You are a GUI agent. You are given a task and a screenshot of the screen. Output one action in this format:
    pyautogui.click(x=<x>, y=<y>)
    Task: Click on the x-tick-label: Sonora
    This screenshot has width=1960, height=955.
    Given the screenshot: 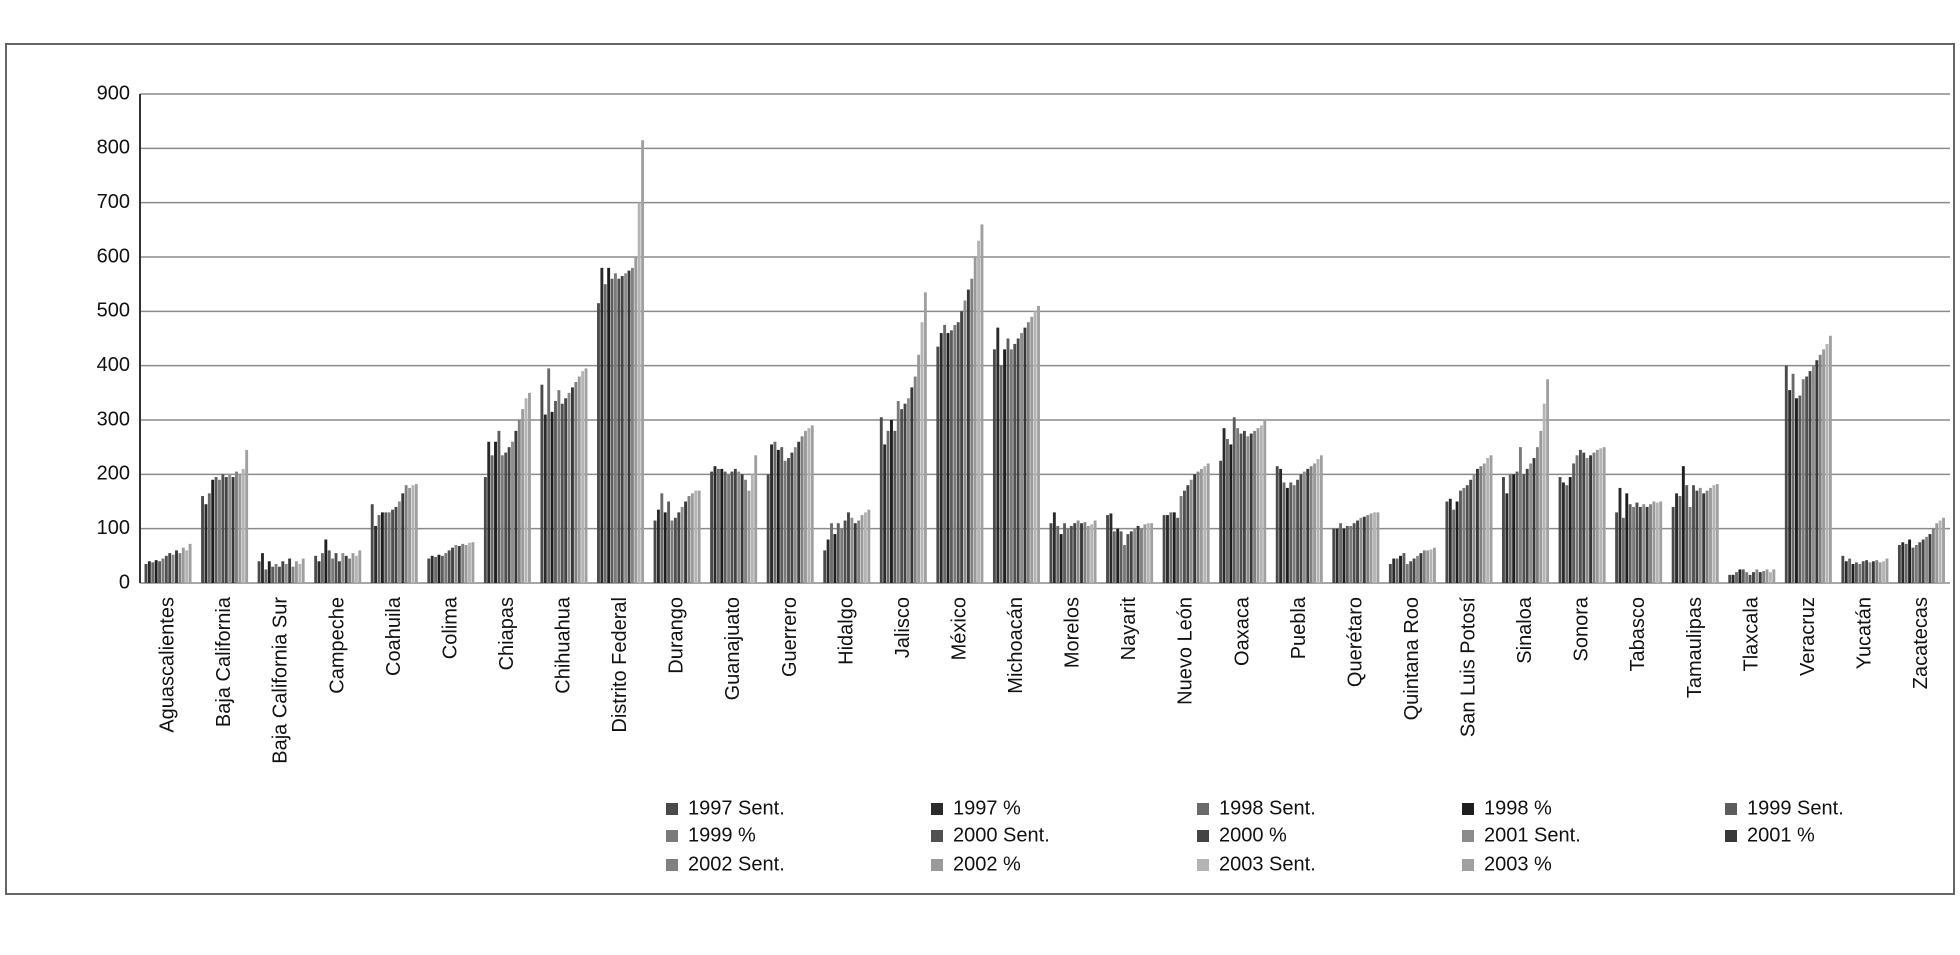 What is the action you would take?
    pyautogui.click(x=1582, y=628)
    